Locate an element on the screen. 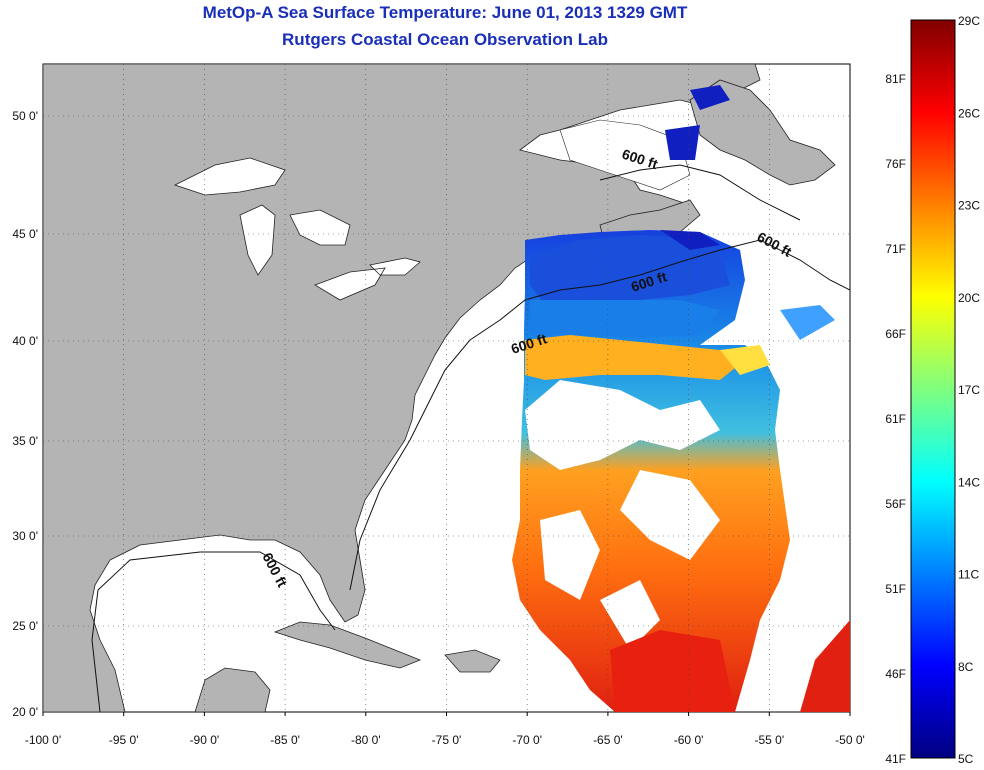 Image resolution: width=984 pixels, height=770 pixels. colorbar-celsius-label: 5C is located at coordinates (966, 759).